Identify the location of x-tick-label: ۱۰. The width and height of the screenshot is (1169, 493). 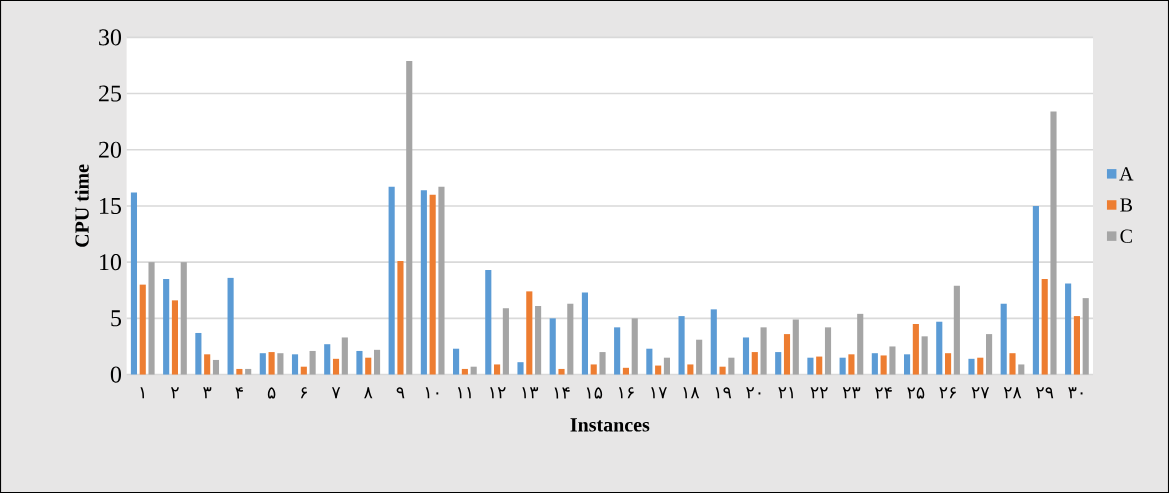
(432, 393).